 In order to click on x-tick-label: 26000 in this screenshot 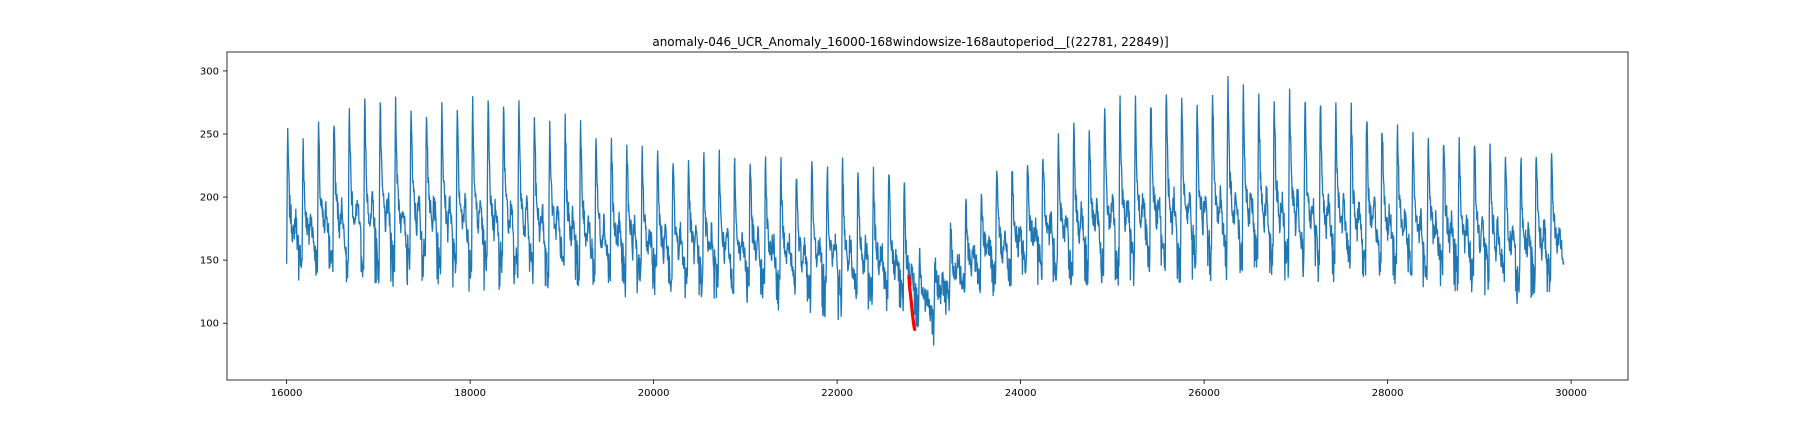, I will do `click(1204, 393)`.